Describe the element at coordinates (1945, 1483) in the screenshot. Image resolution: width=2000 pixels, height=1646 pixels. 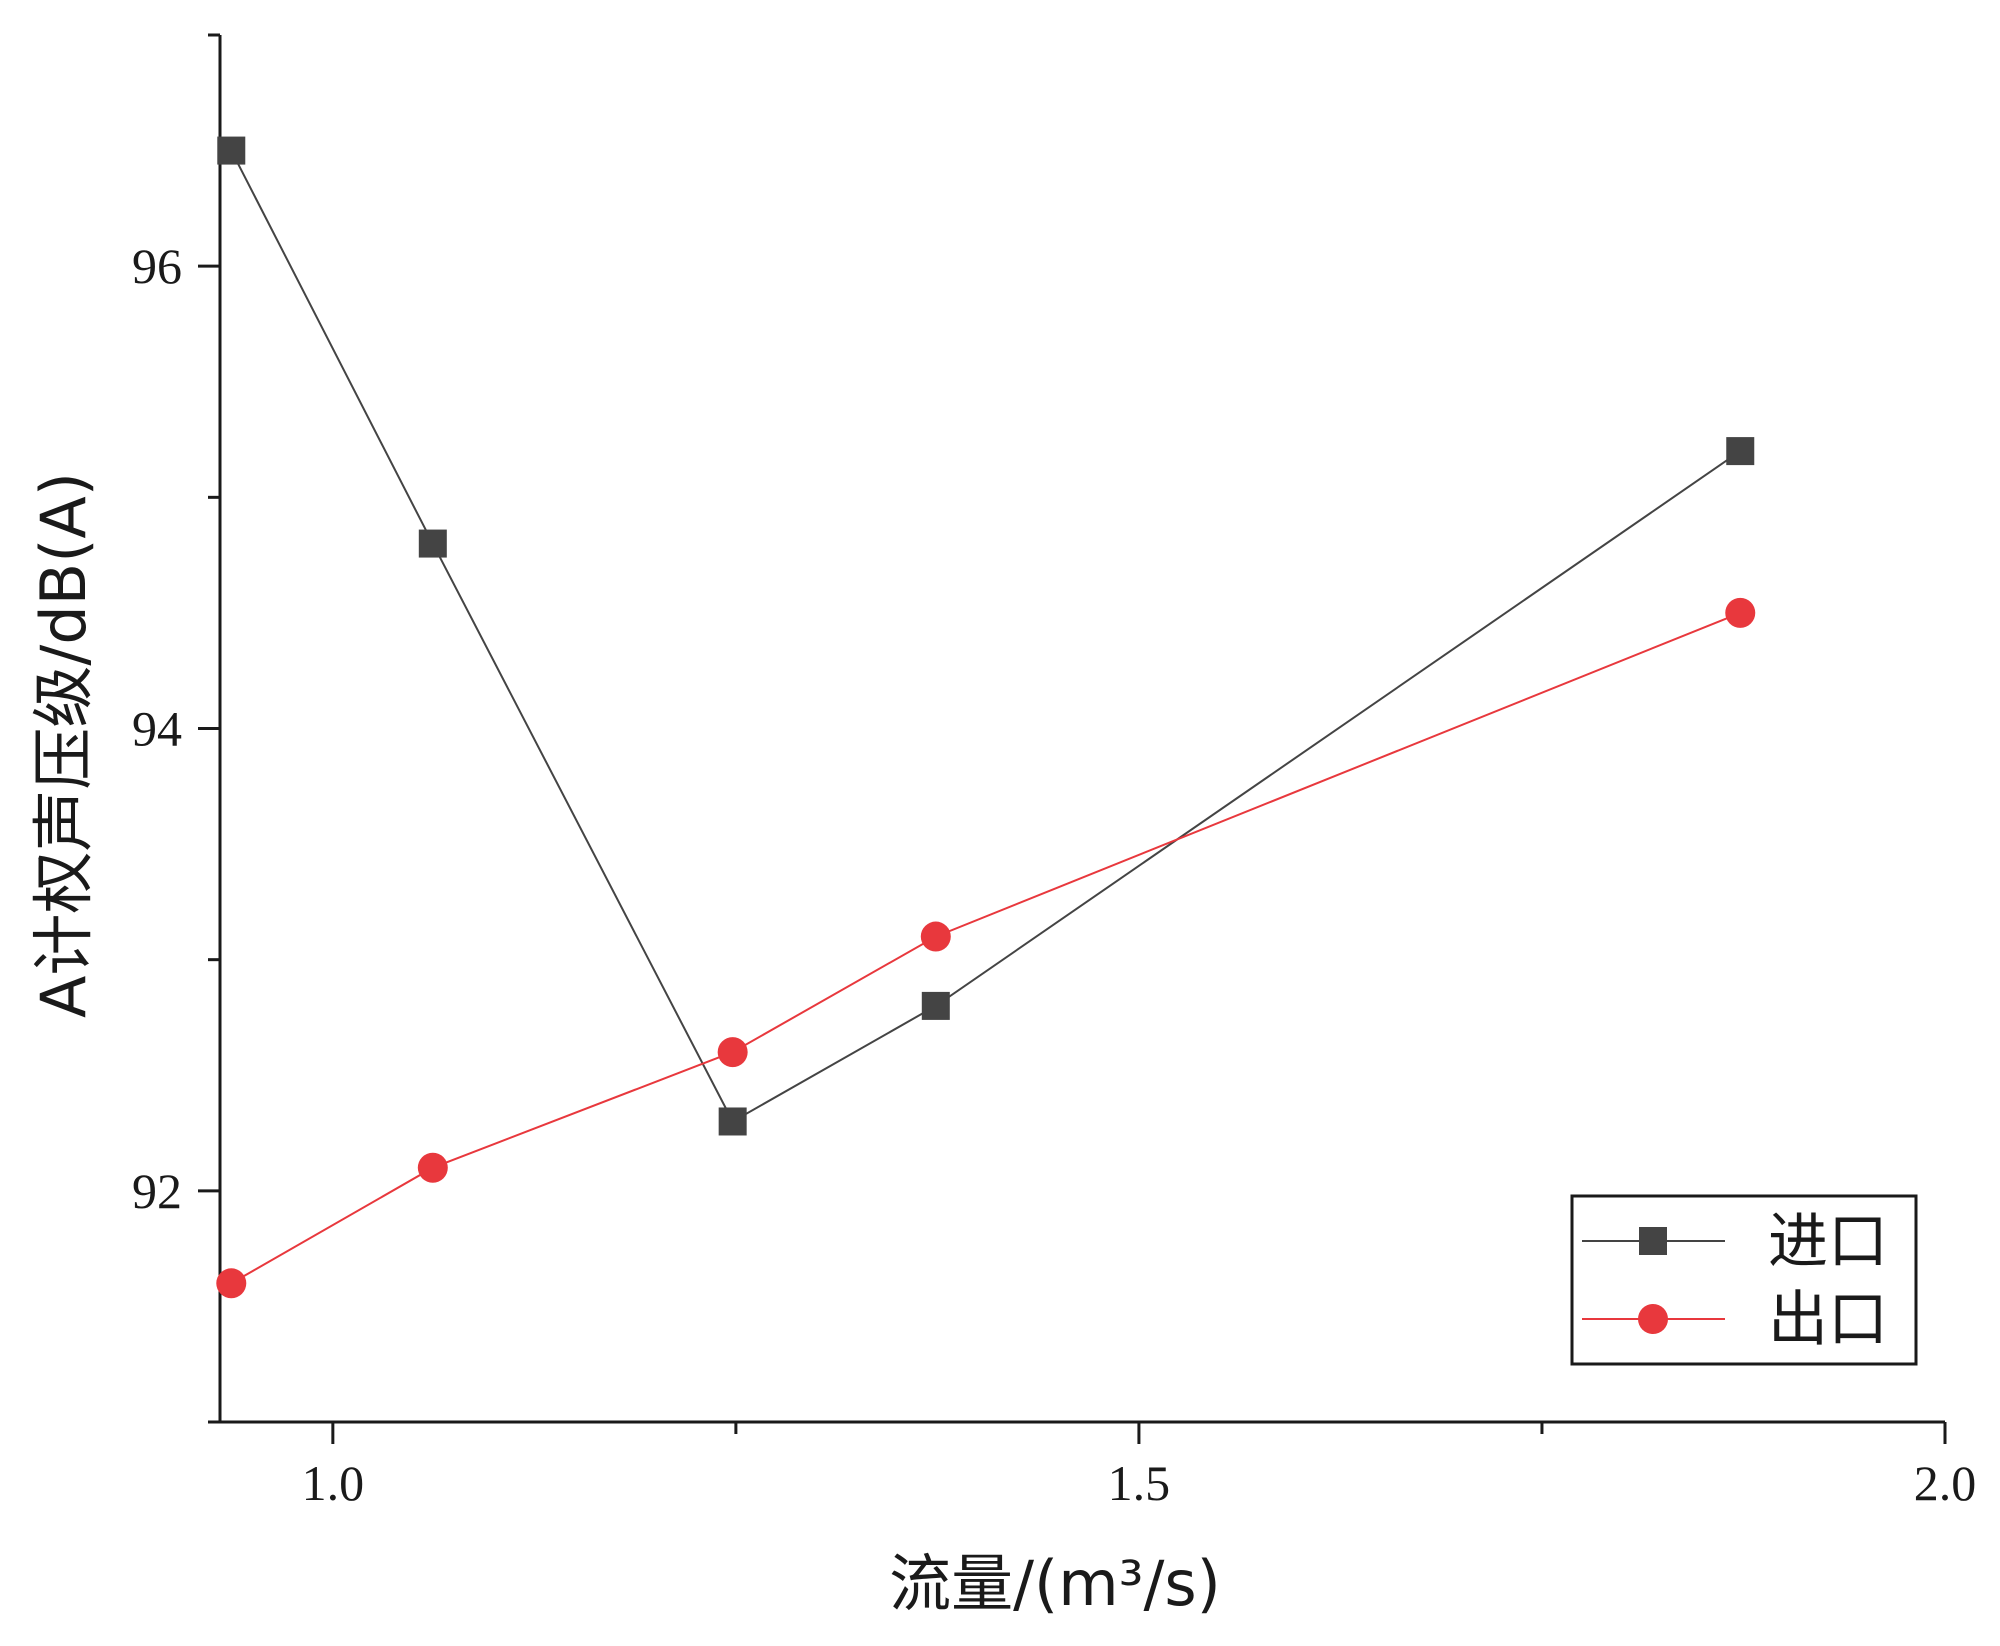
I see `x-tick-label: 2.0` at that location.